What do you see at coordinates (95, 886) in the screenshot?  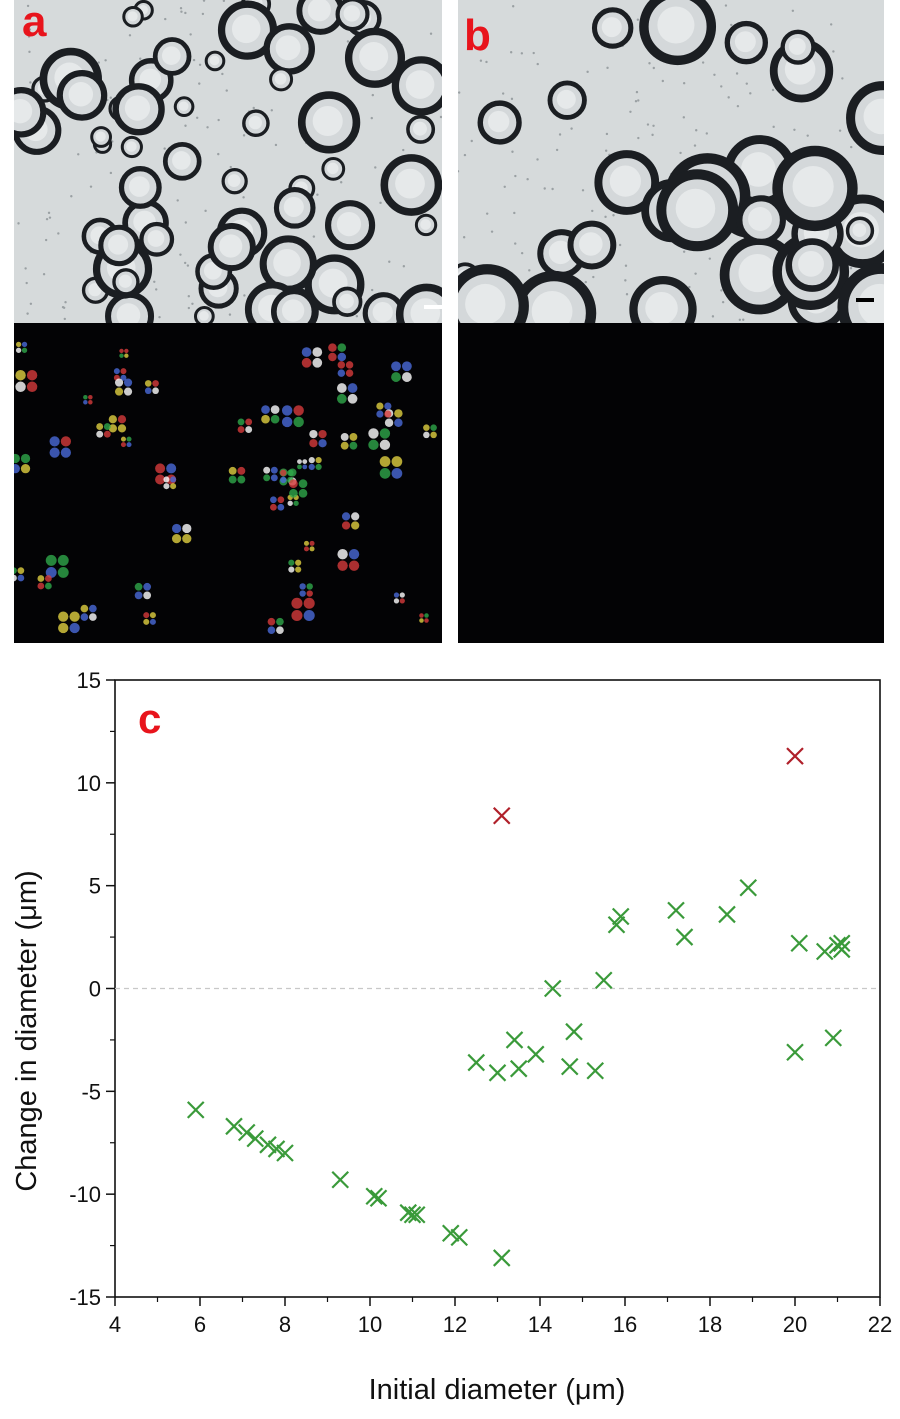 I see `y-tick-label: 5` at bounding box center [95, 886].